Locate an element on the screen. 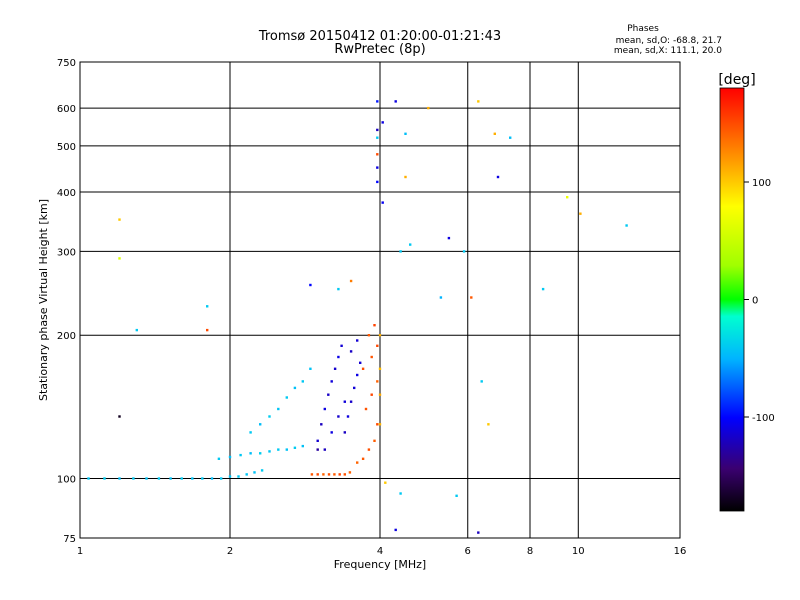 The height and width of the screenshot is (600, 800). y-tick-label: 500 is located at coordinates (66, 147).